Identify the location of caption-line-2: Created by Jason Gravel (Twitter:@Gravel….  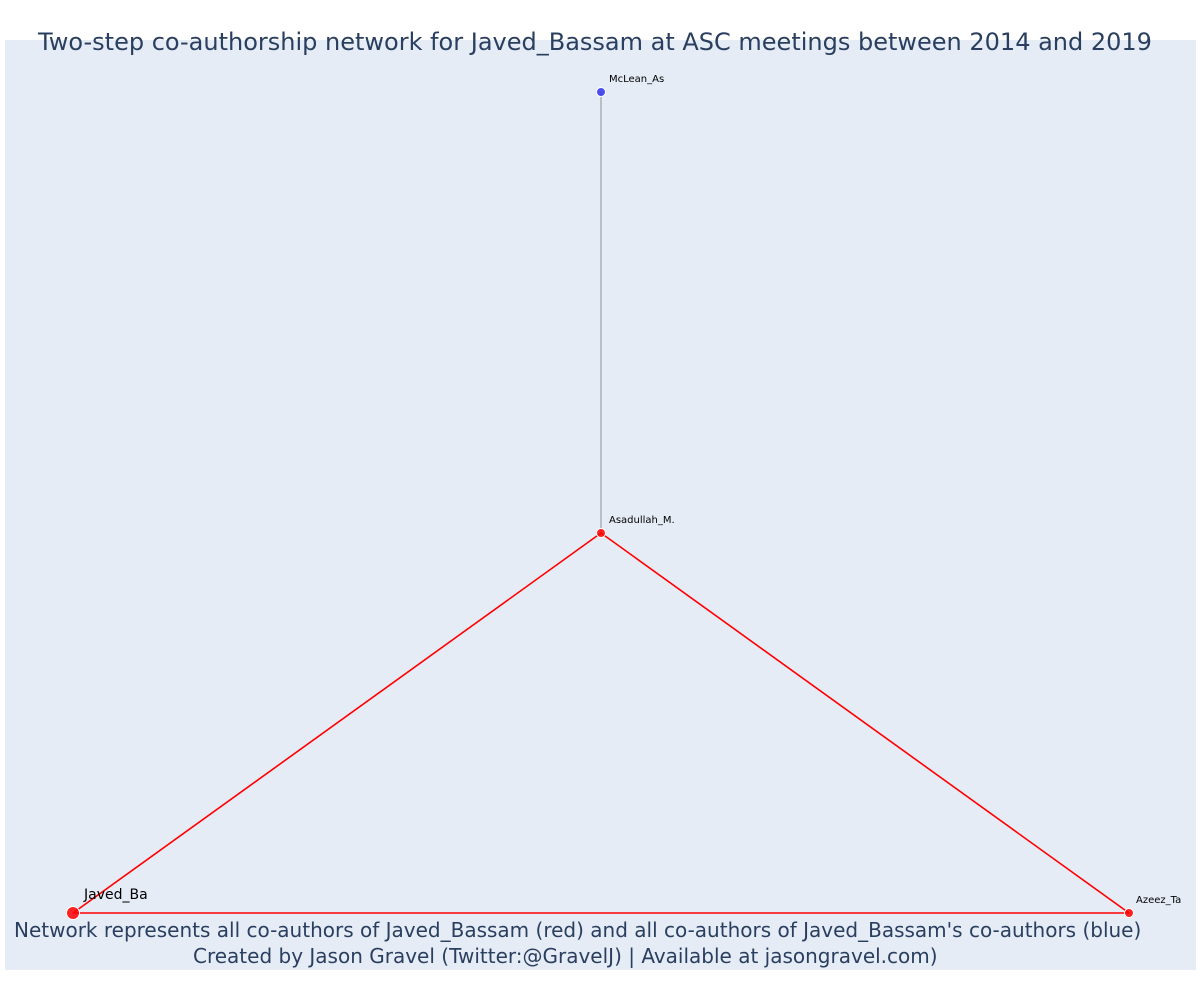
(565, 956).